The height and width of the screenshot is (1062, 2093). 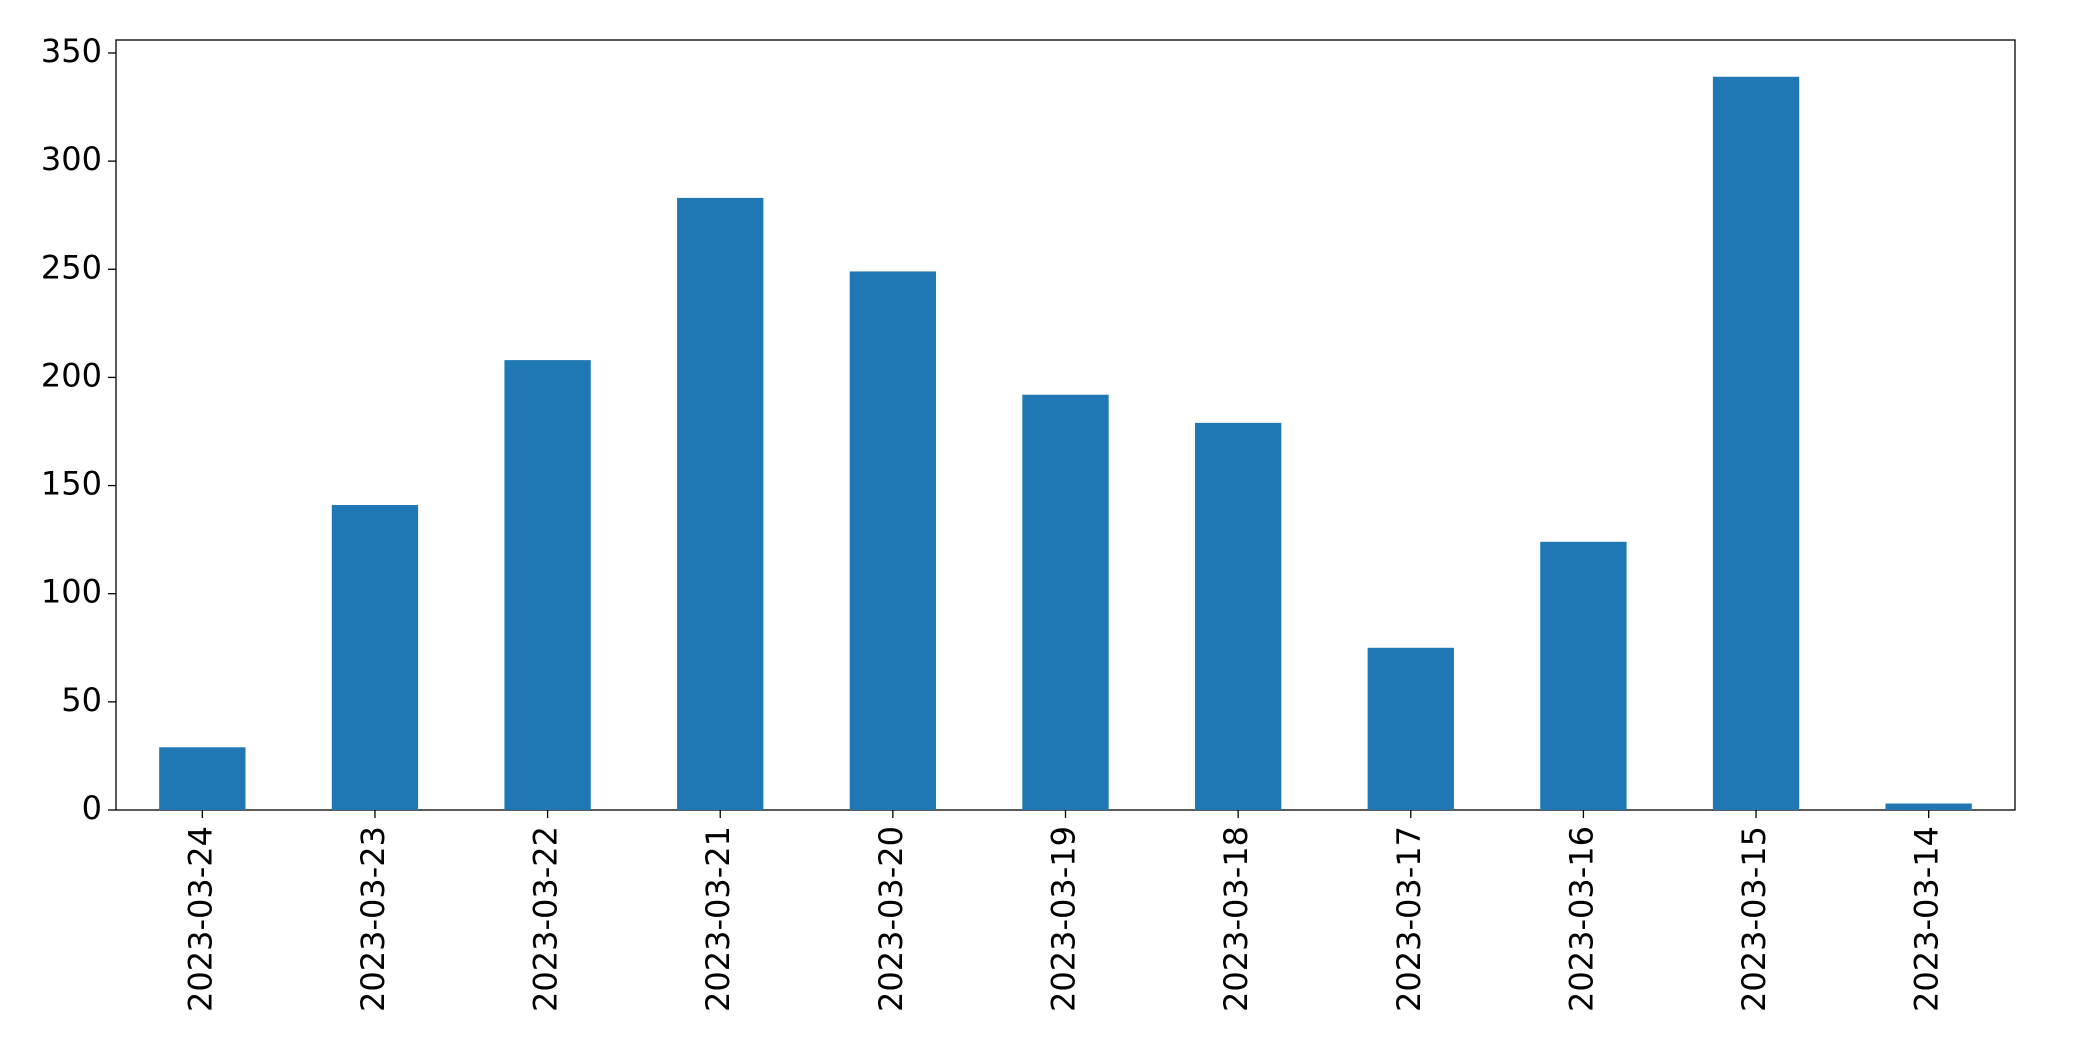 What do you see at coordinates (1927, 919) in the screenshot?
I see `x-tick-label: 2023-03-14` at bounding box center [1927, 919].